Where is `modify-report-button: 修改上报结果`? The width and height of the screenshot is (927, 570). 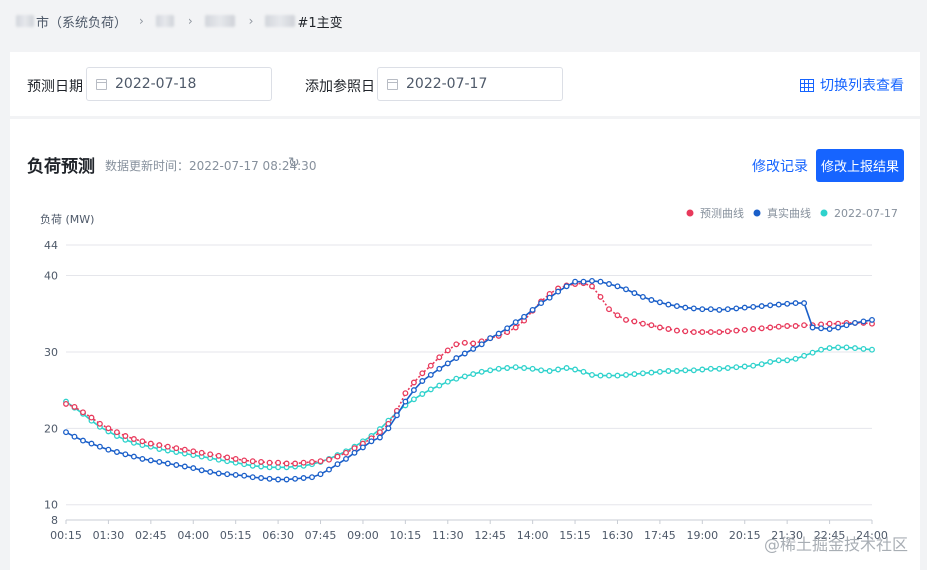 modify-report-button: 修改上报结果 is located at coordinates (860, 165).